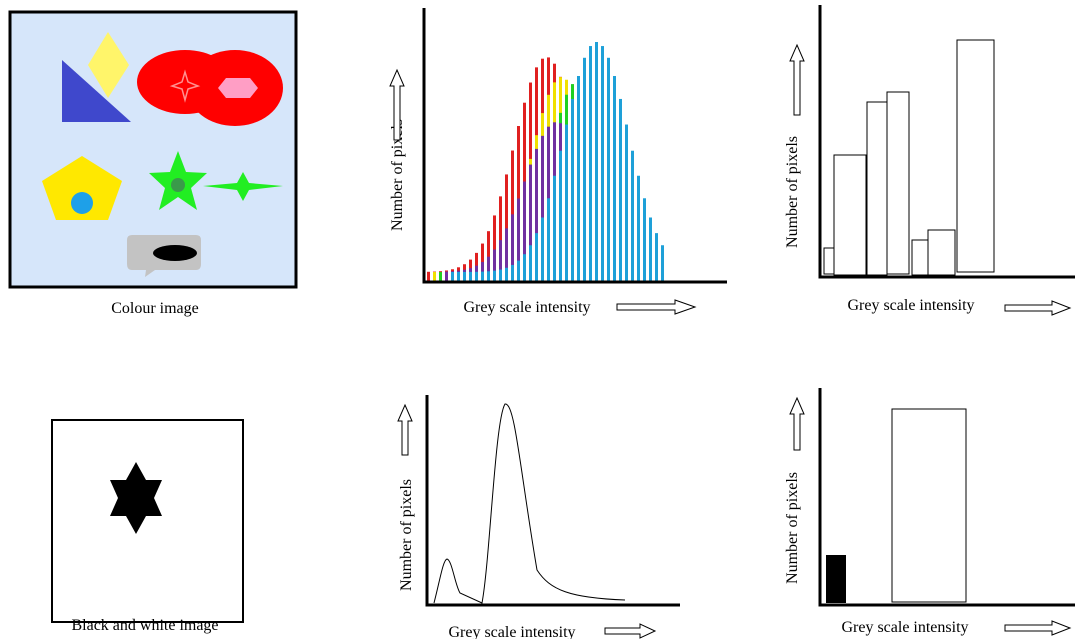 This screenshot has height=639, width=1079. I want to click on bw-image, so click(147, 521).